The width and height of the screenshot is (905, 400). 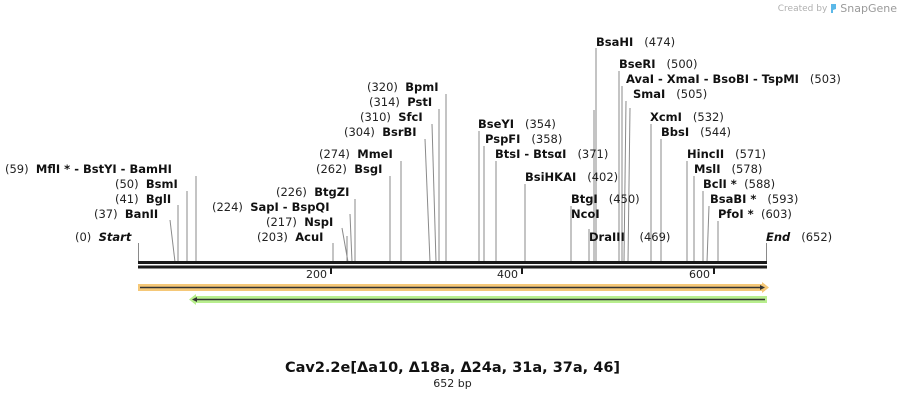 What do you see at coordinates (271, 207) in the screenshot?
I see `enzyme-label-sapi-bspqi: (224) SapI - BspQI` at bounding box center [271, 207].